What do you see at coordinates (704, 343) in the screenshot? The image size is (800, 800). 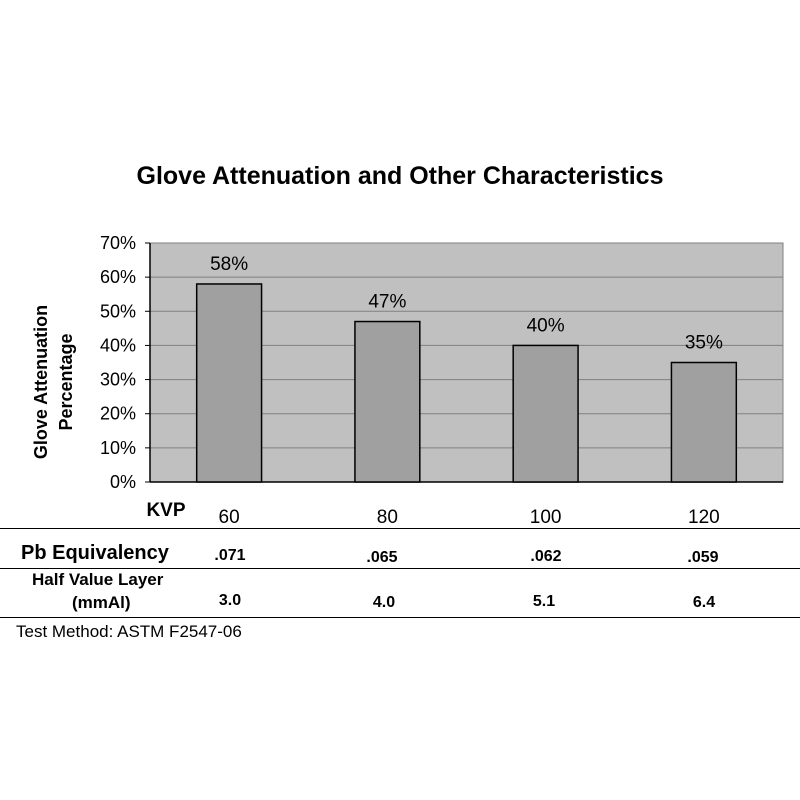 I see `data-label: 35%` at bounding box center [704, 343].